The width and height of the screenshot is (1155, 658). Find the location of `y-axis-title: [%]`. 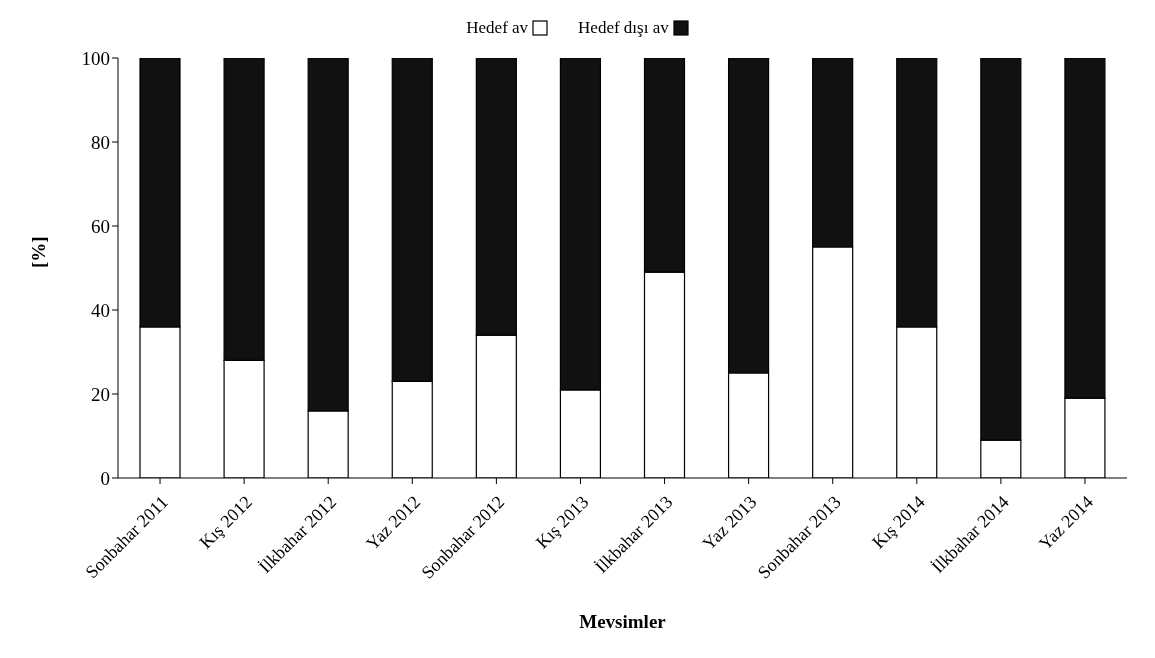

y-axis-title: [%] is located at coordinates (38, 252).